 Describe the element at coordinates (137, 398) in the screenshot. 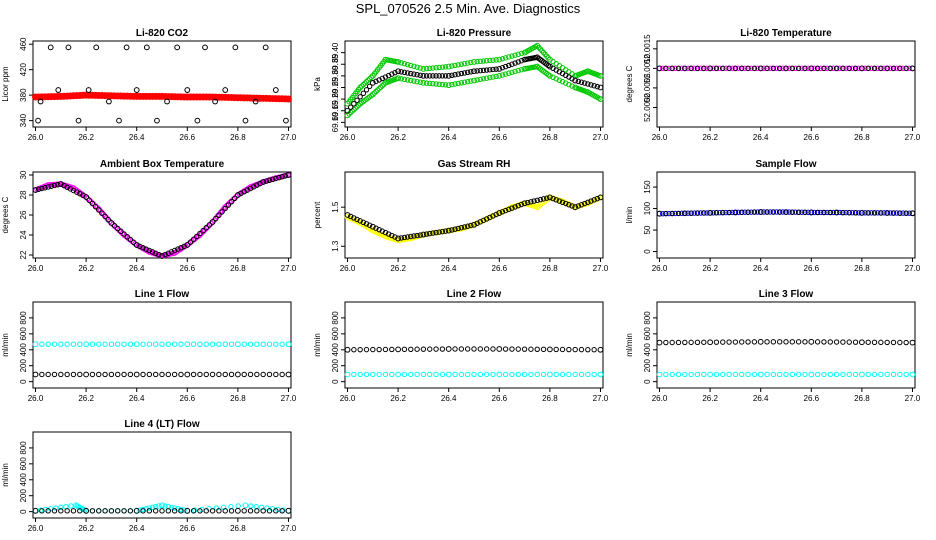

I see `chart-line-1-flow-x-tick-label: 26.4` at that location.